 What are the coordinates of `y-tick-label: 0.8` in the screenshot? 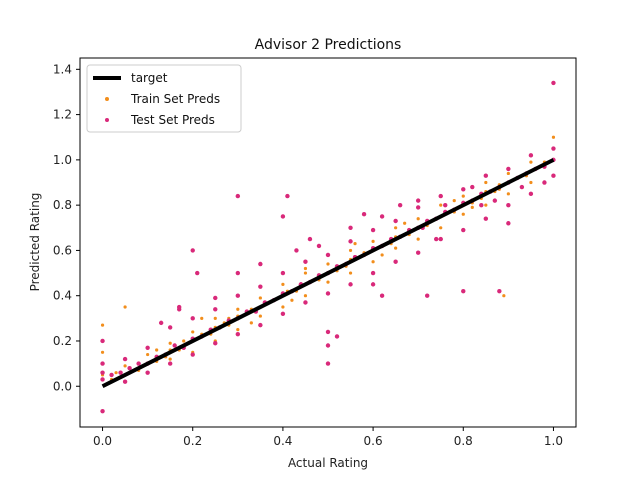 It's located at (62, 205).